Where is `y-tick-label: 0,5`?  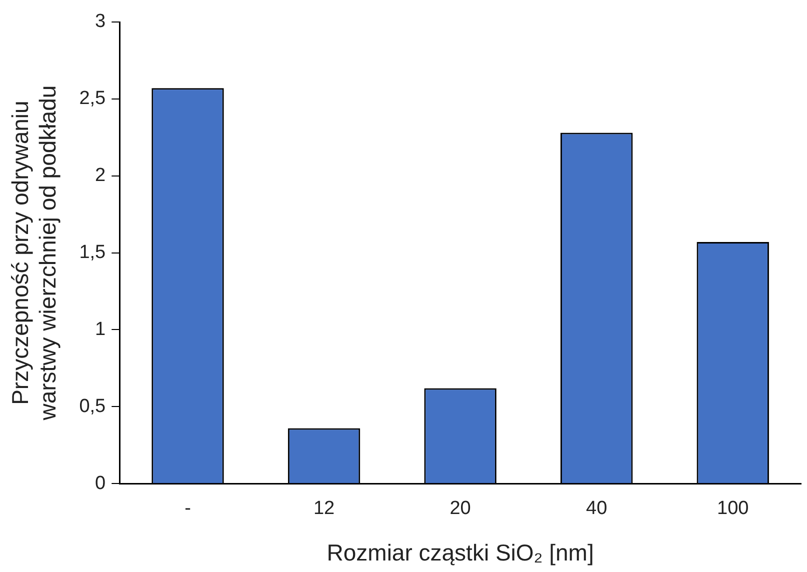
y-tick-label: 0,5 is located at coordinates (92, 406).